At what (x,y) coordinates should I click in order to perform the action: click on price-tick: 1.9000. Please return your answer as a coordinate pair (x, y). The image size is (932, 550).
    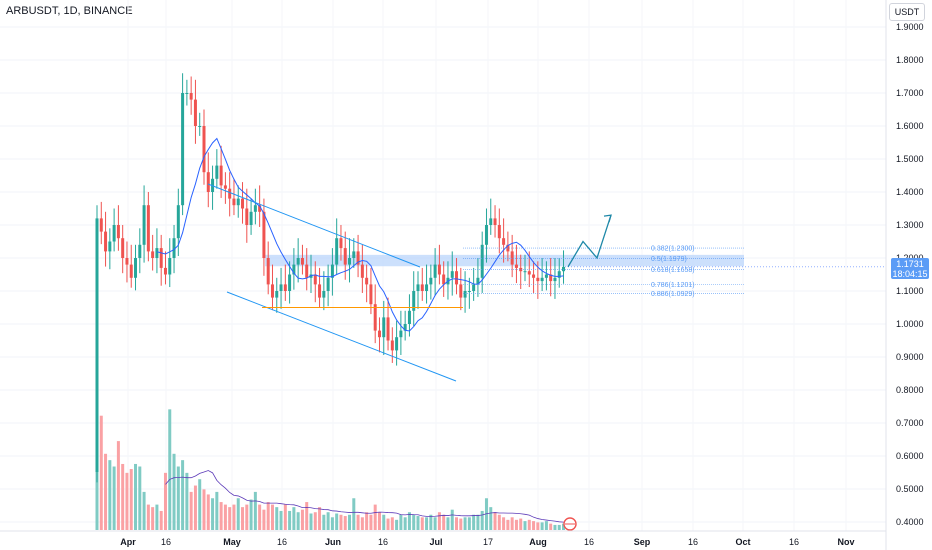
    Looking at the image, I should click on (910, 27).